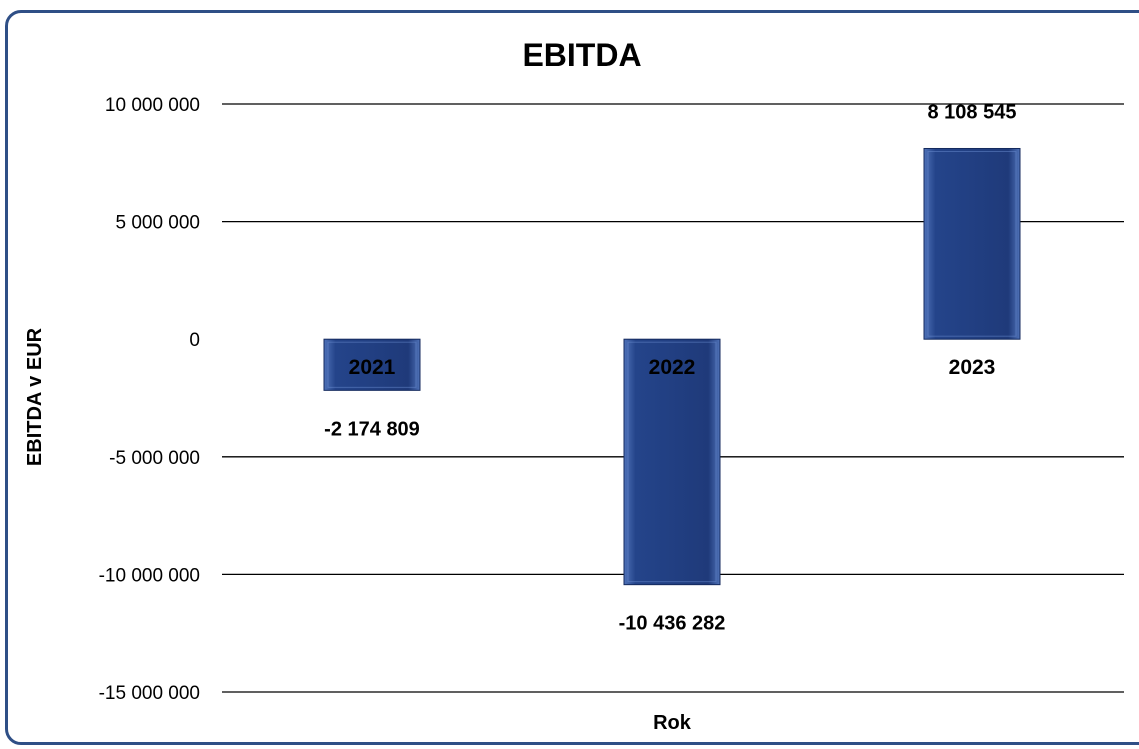  Describe the element at coordinates (972, 112) in the screenshot. I see `value-label: 8 108 545` at that location.